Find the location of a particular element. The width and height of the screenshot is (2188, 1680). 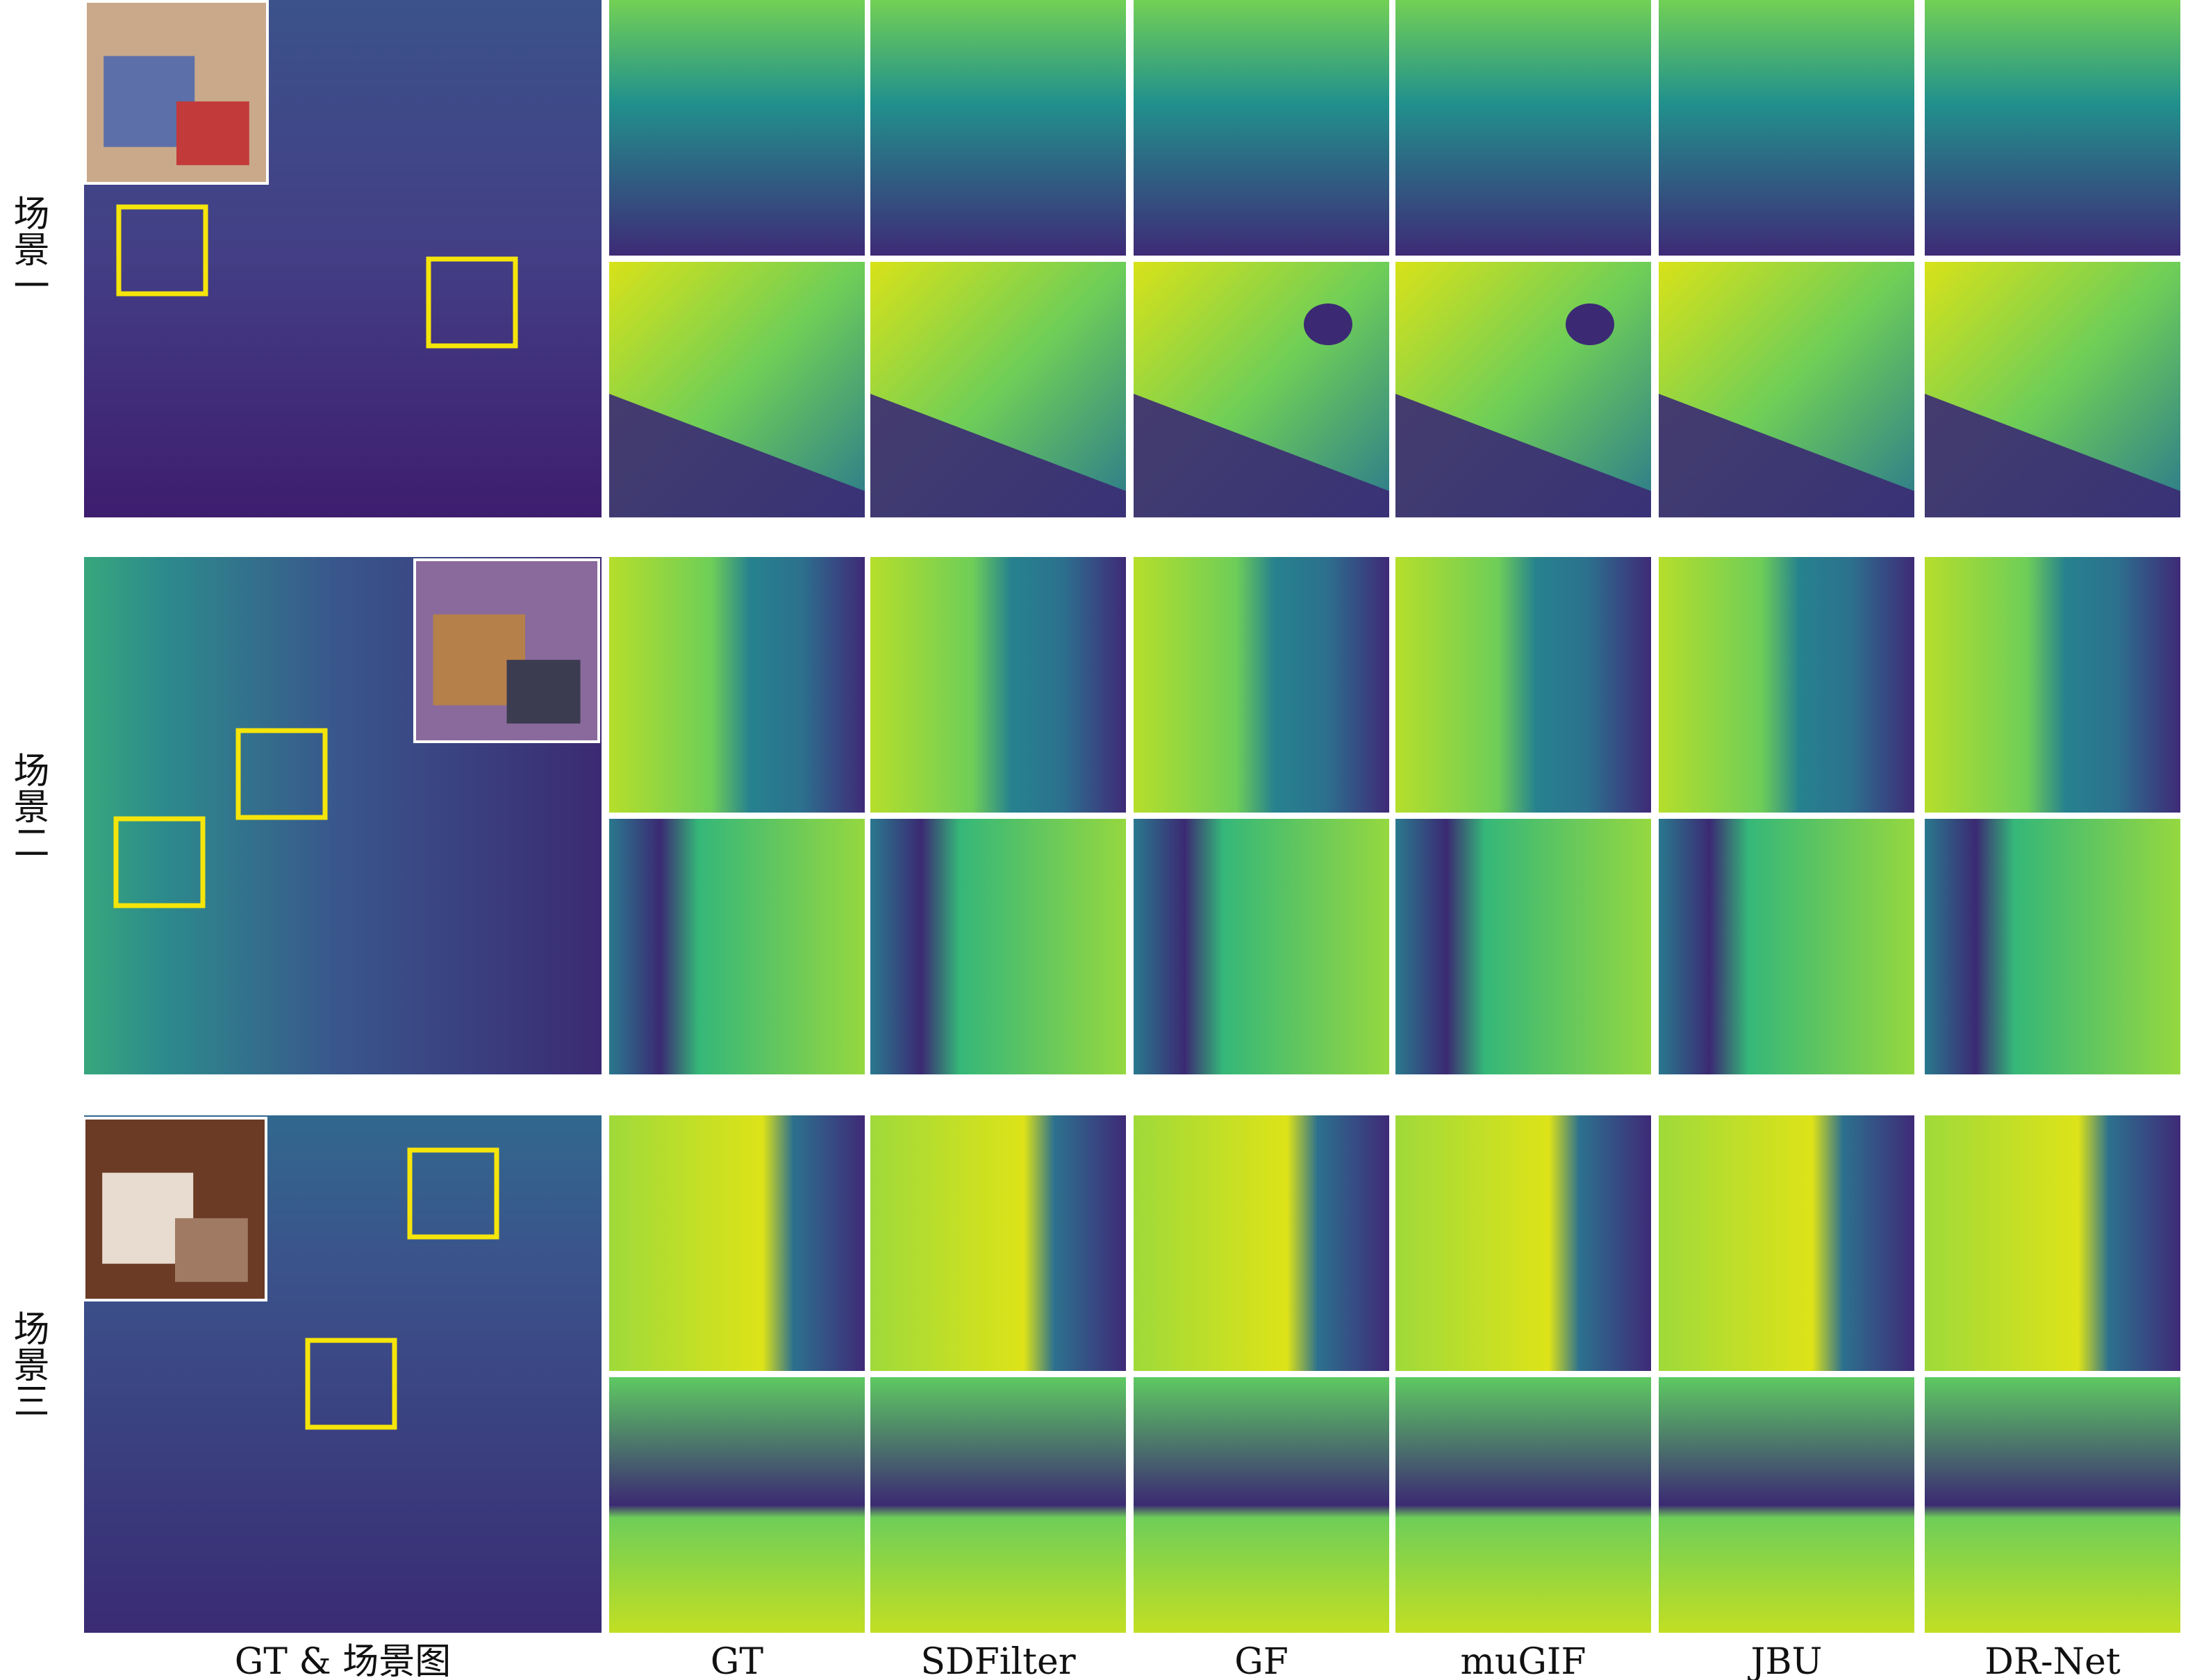

column-label: GF is located at coordinates (1261, 1660).